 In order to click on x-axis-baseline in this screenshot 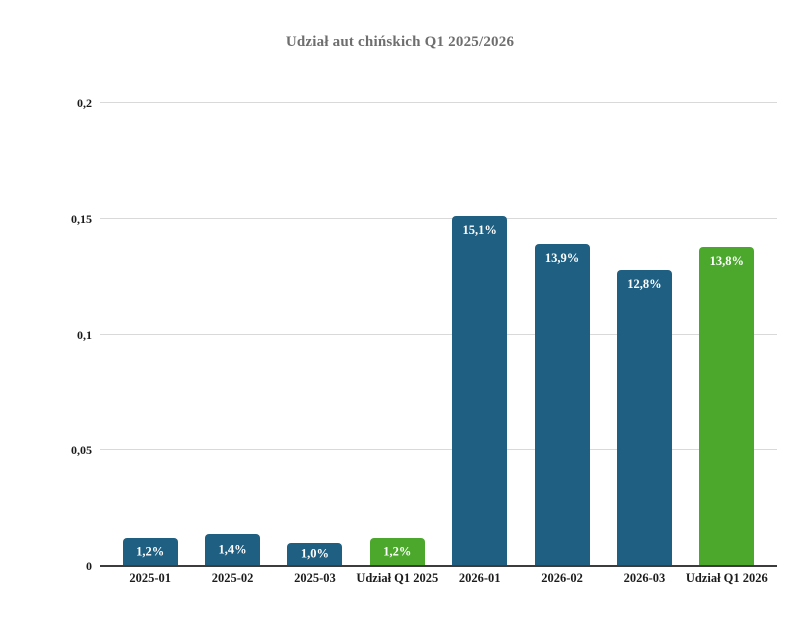, I will do `click(438, 566)`.